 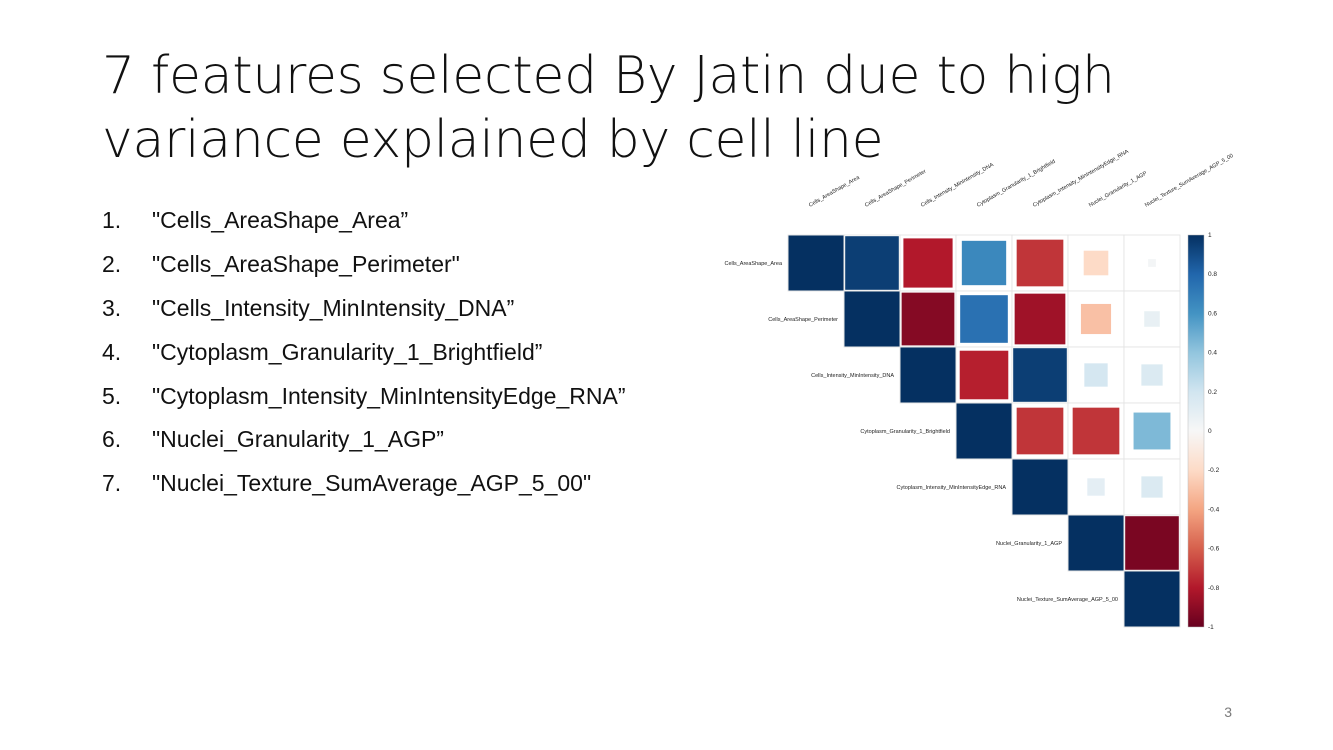 I want to click on row-label: Cells_Intensity_MinIntensity_DNA, so click(x=852, y=376).